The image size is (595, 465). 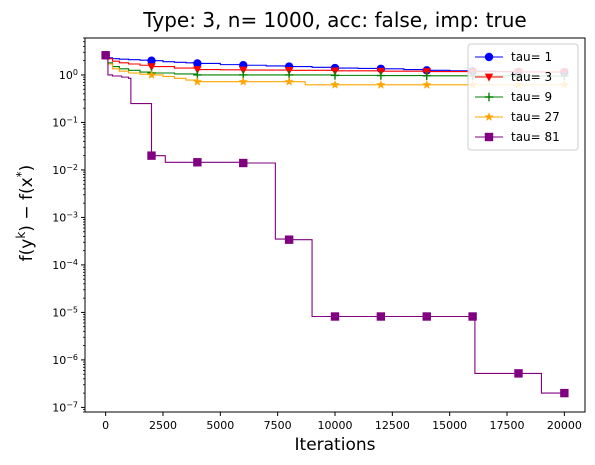 I want to click on y-axis-label-part: f(y, so click(x=27, y=250).